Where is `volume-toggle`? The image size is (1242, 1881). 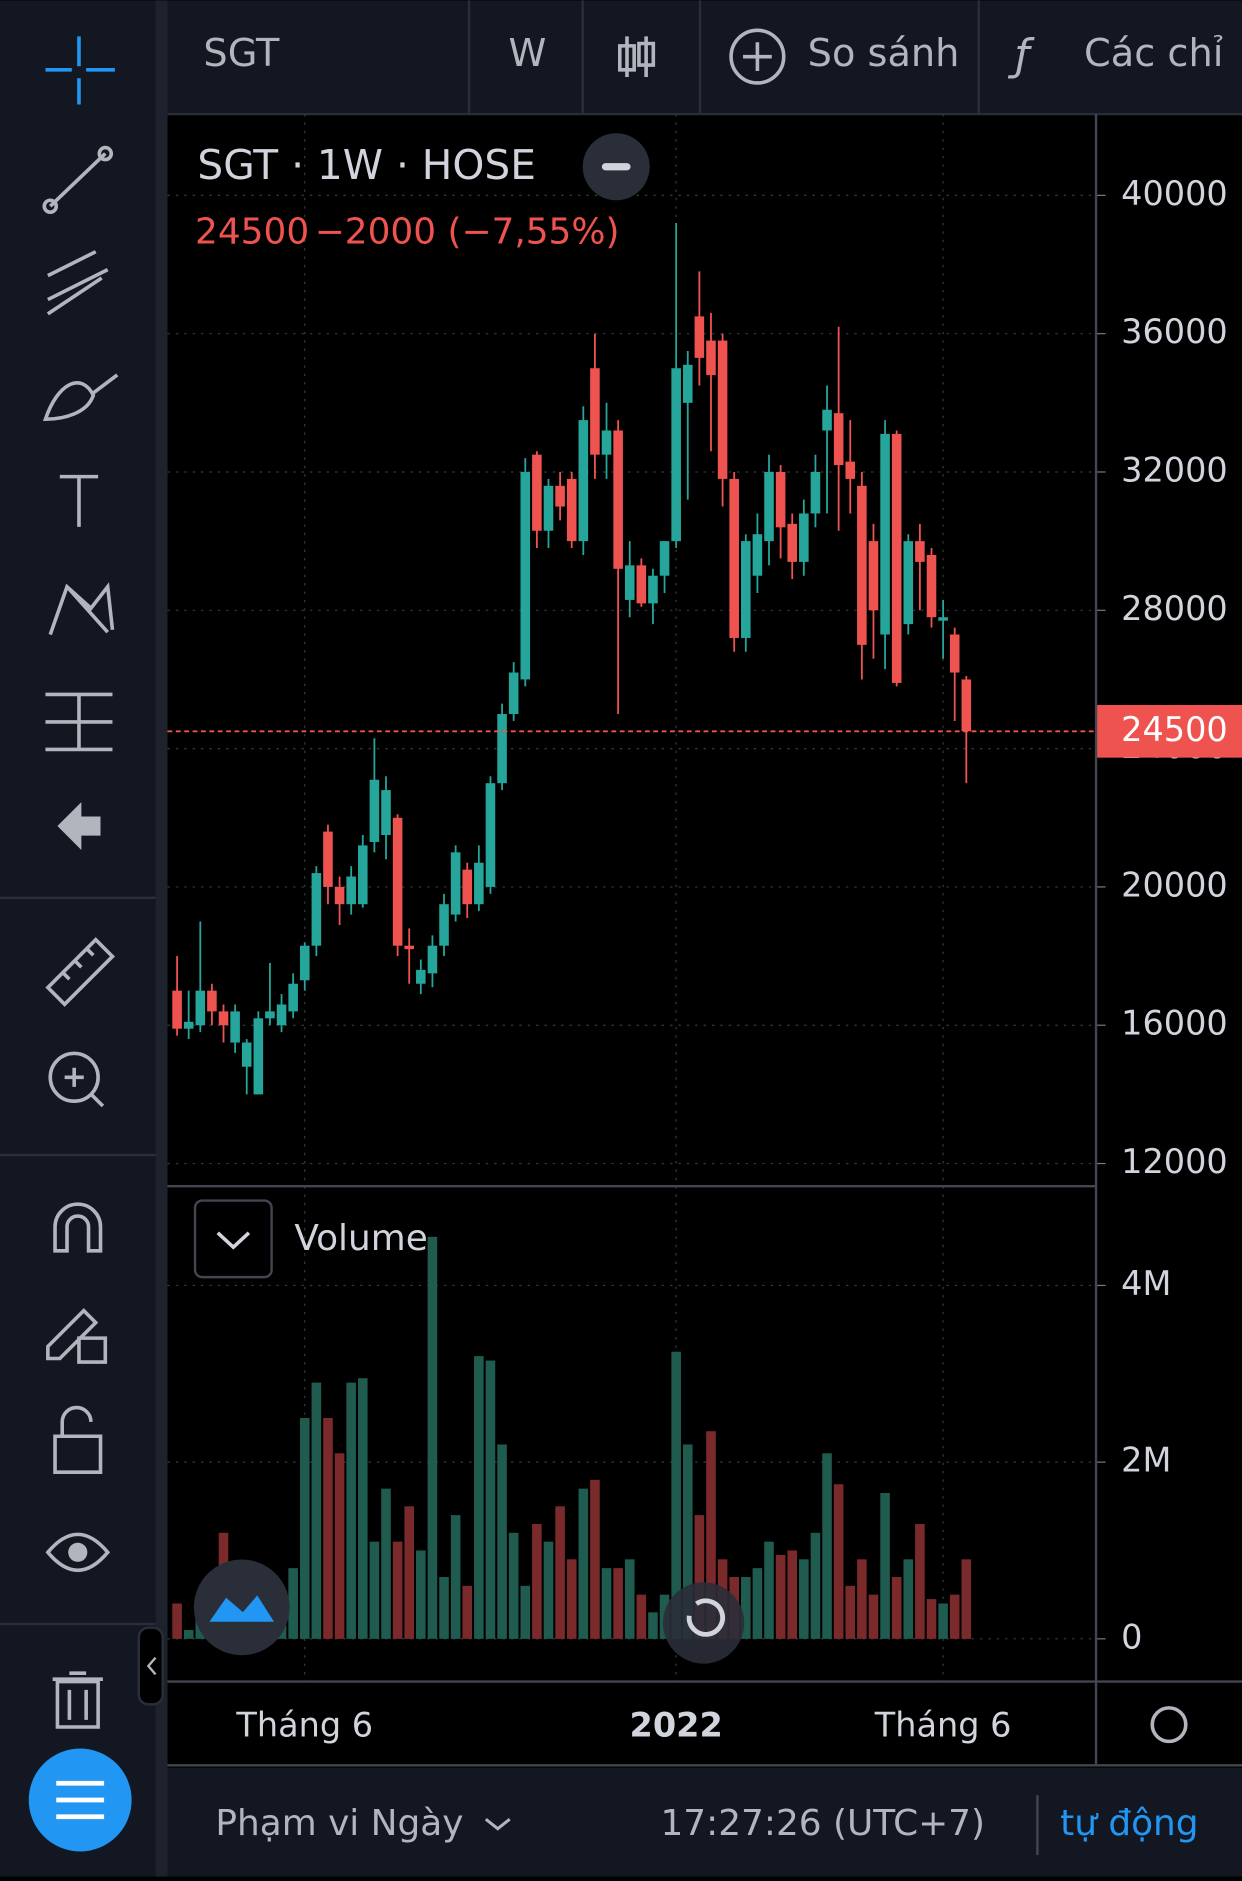 volume-toggle is located at coordinates (233, 1239).